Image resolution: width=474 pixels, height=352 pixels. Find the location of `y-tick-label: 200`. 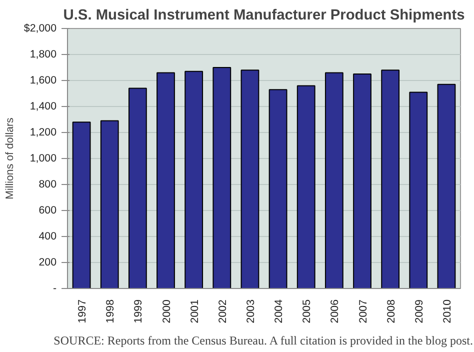

y-tick-label: 200 is located at coordinates (47, 262).